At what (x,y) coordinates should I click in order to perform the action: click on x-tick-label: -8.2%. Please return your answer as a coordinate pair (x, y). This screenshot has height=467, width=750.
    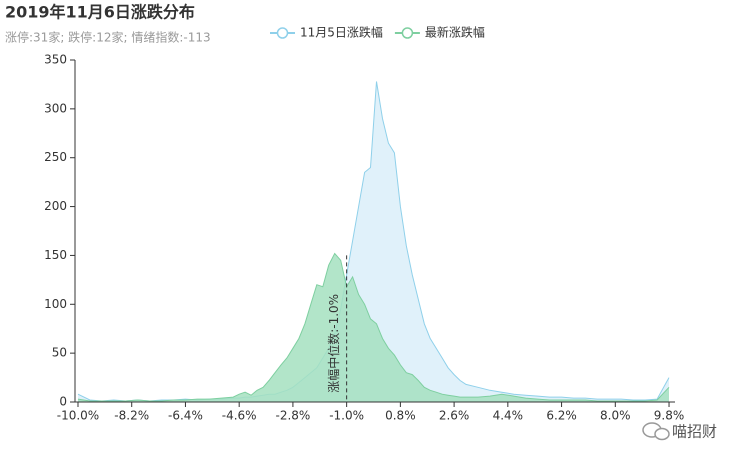
    Looking at the image, I should click on (131, 416).